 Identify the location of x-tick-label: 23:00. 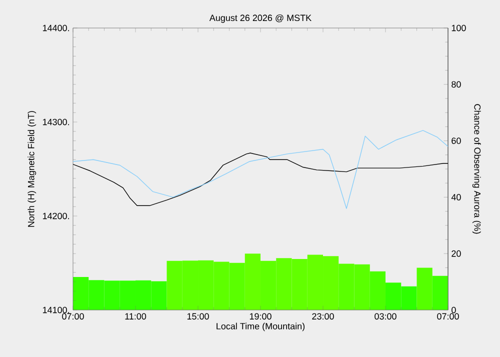
(323, 316).